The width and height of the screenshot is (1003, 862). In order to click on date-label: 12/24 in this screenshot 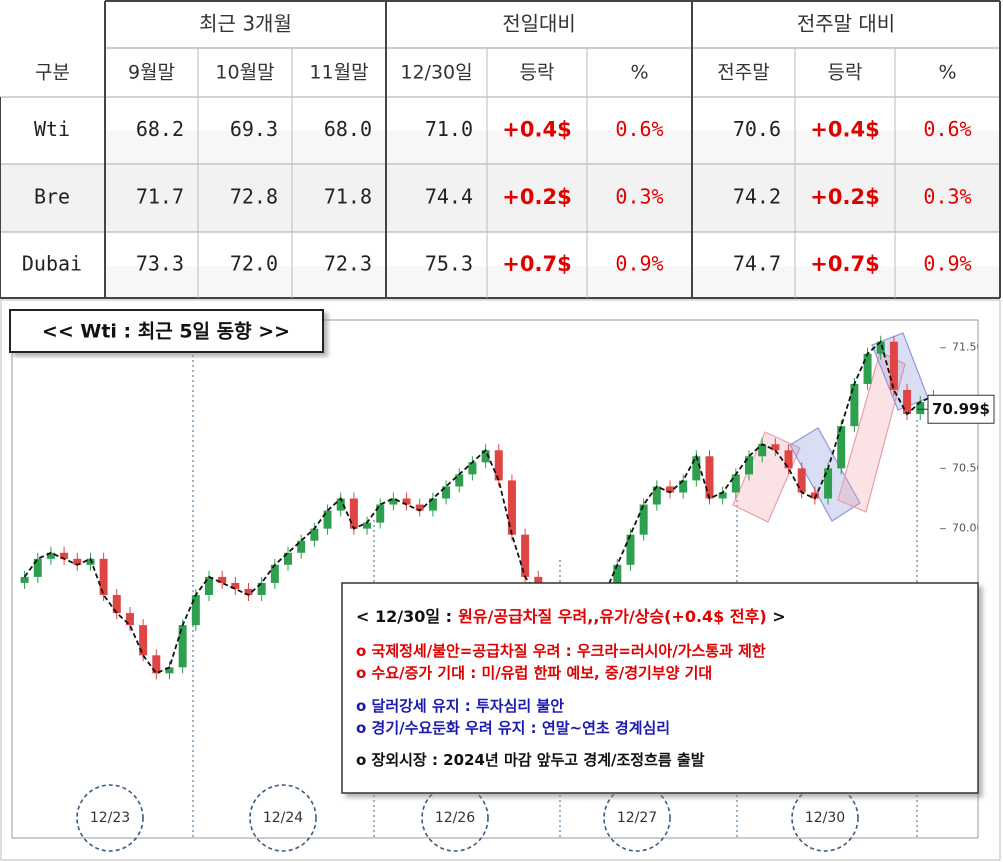, I will do `click(283, 818)`.